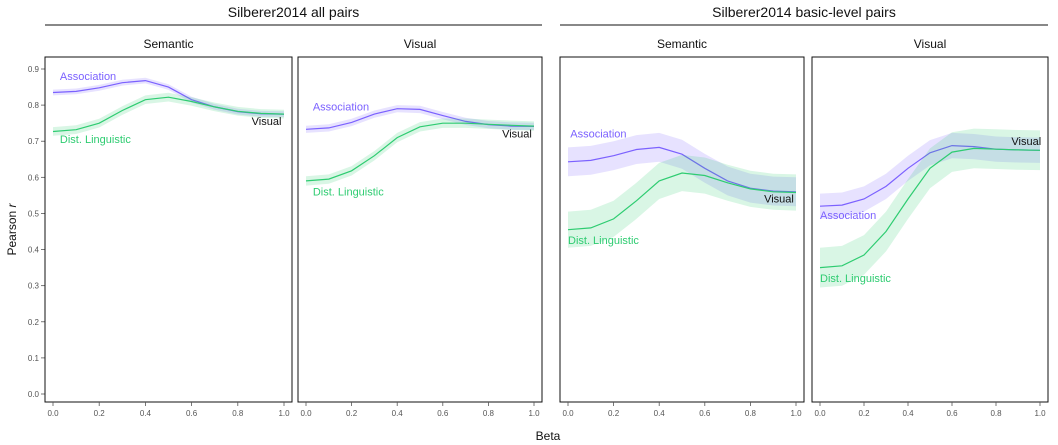  What do you see at coordinates (34, 105) in the screenshot?
I see `y-tick-label: 0.8` at bounding box center [34, 105].